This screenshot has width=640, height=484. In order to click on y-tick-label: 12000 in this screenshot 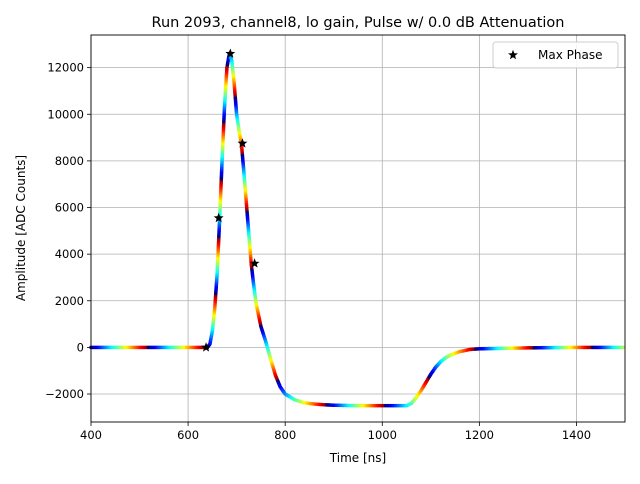, I will do `click(65, 68)`.